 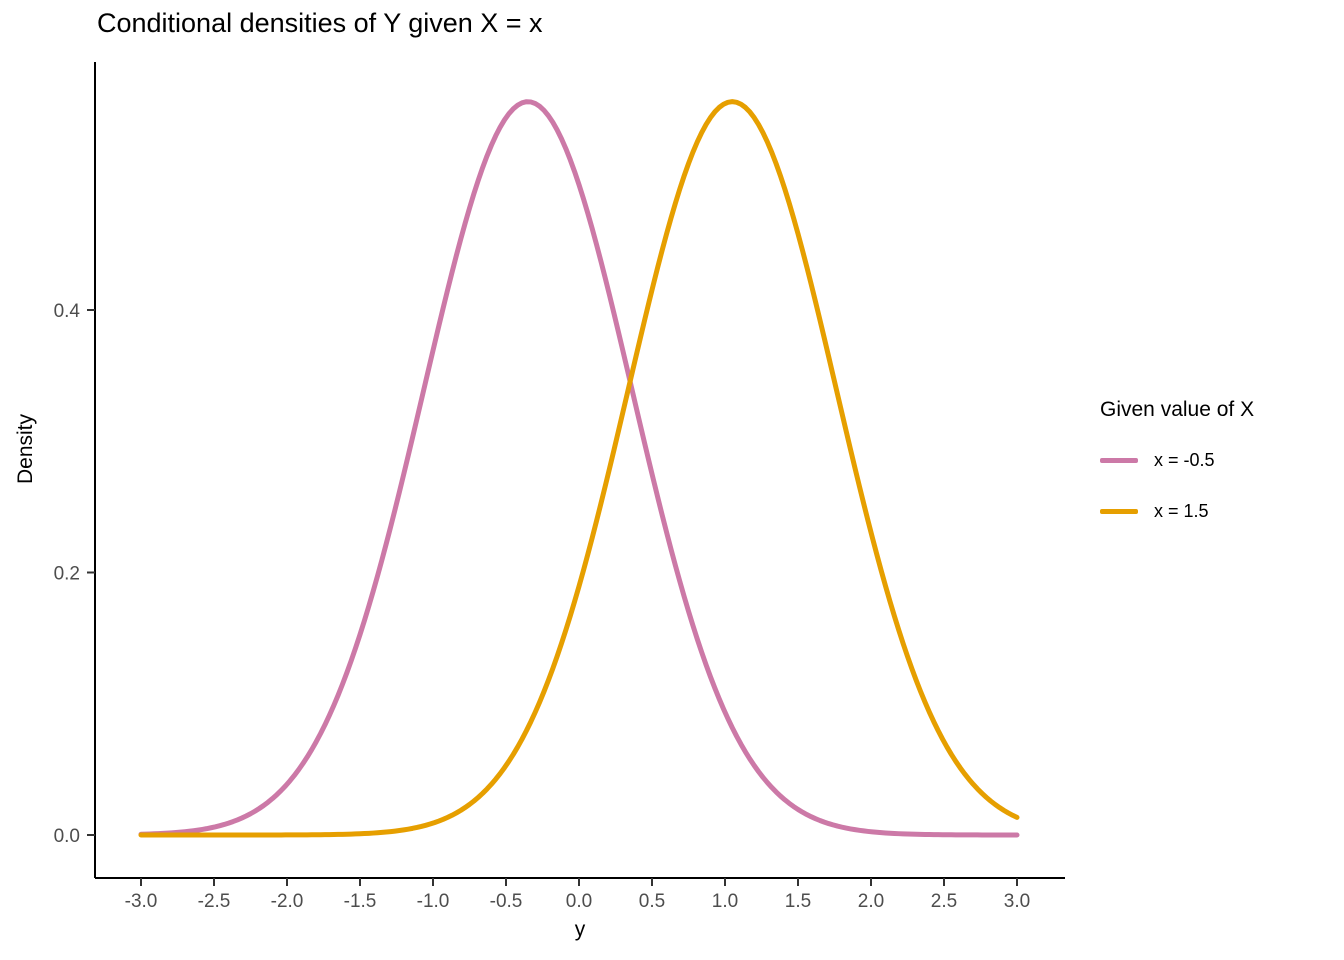 What do you see at coordinates (725, 901) in the screenshot?
I see `x-tick-label: 1.0` at bounding box center [725, 901].